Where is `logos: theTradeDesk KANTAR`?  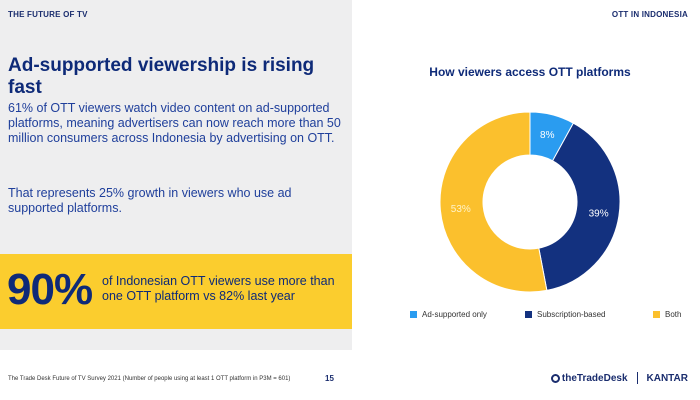
logos: theTradeDesk KANTAR is located at coordinates (619, 378).